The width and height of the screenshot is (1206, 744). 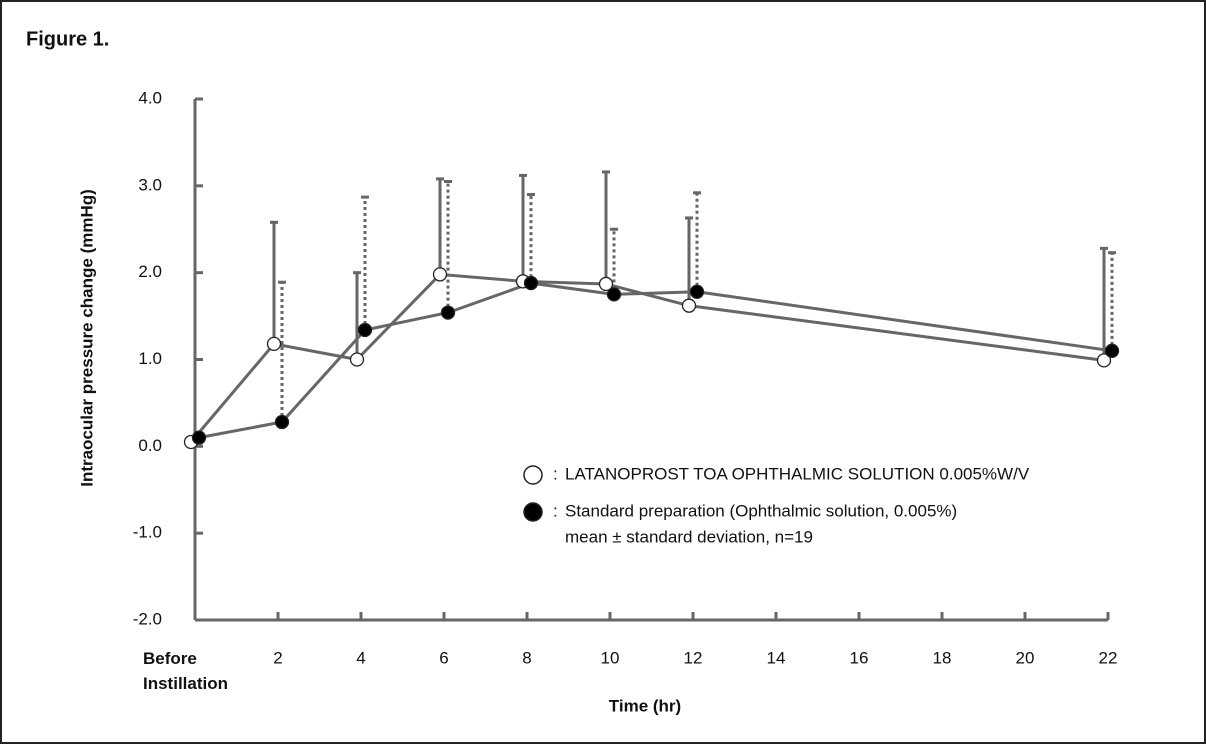 I want to click on x-tick-label: Before Instillation, so click(x=185, y=671).